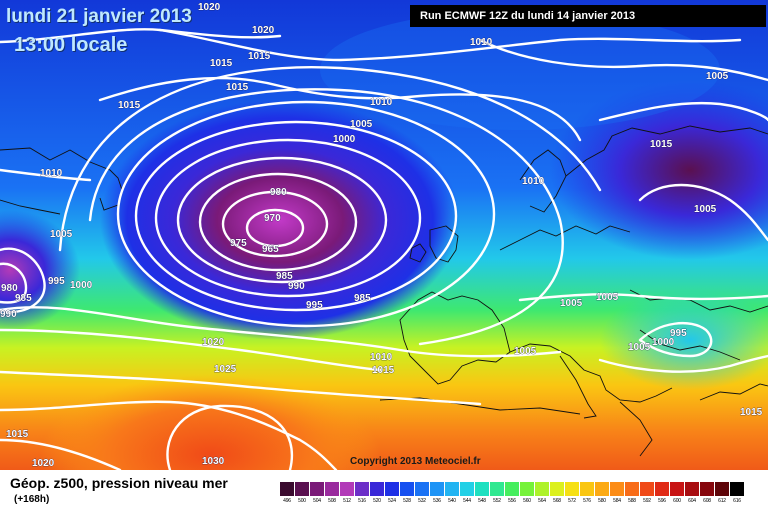 Image resolution: width=768 pixels, height=512 pixels. I want to click on isobar-label: 965, so click(270, 249).